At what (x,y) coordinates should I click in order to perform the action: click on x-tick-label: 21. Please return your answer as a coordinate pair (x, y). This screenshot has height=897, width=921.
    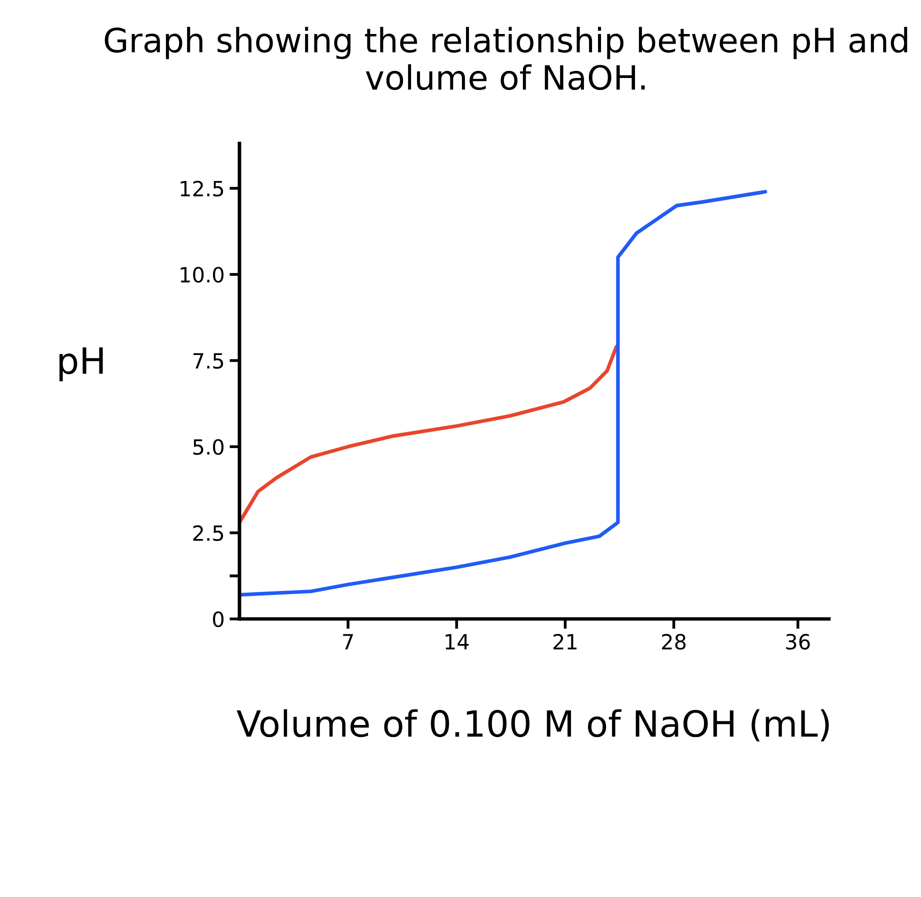
    Looking at the image, I should click on (565, 642).